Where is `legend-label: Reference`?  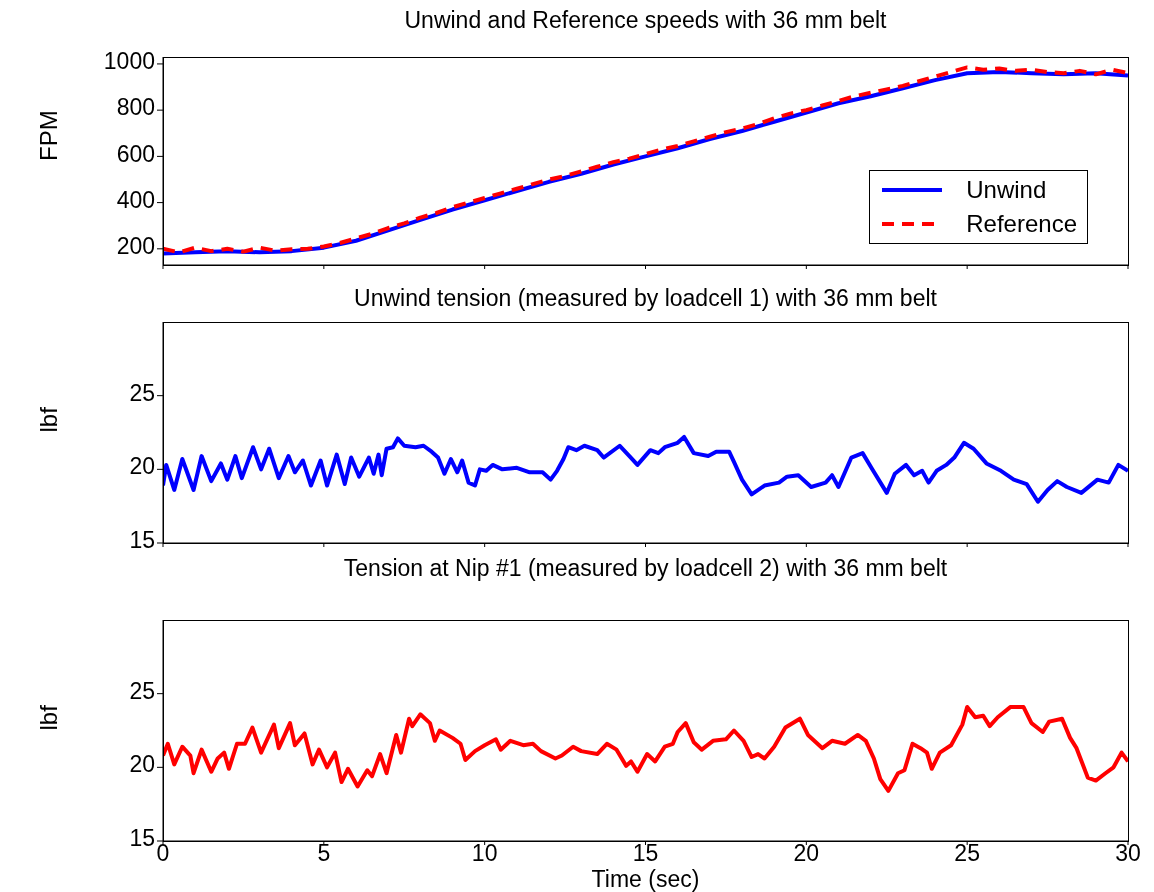 legend-label: Reference is located at coordinates (1021, 224).